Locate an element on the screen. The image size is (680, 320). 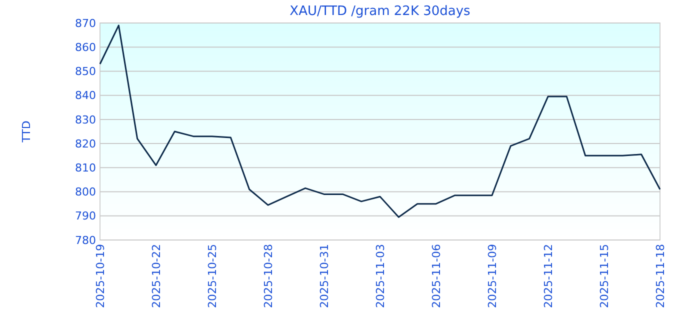
x-tick-label: 2025-10-28 is located at coordinates (268, 276).